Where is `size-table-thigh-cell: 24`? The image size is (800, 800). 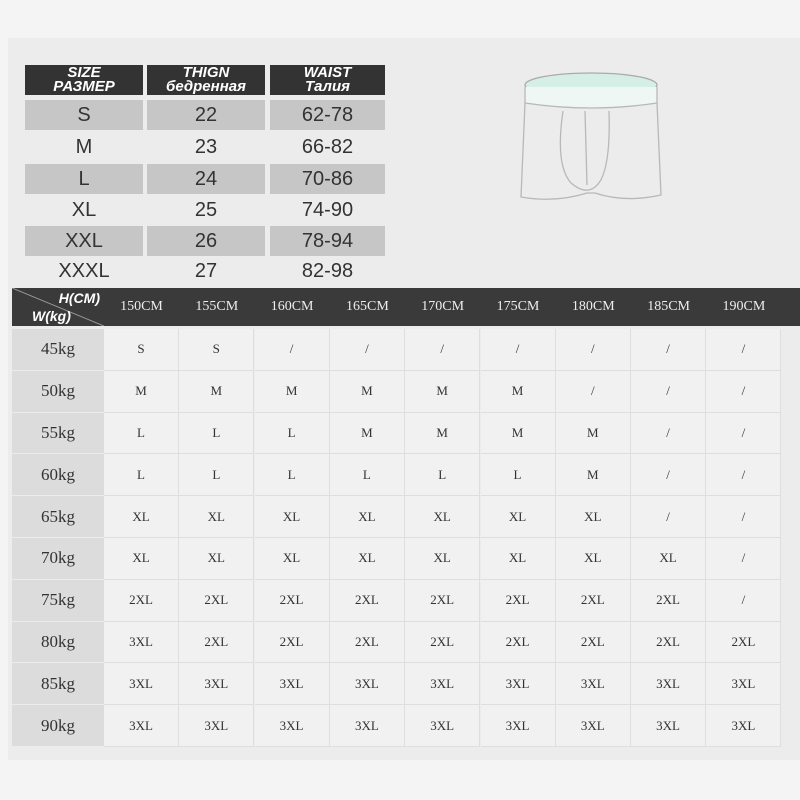
size-table-thigh-cell: 24 is located at coordinates (206, 179).